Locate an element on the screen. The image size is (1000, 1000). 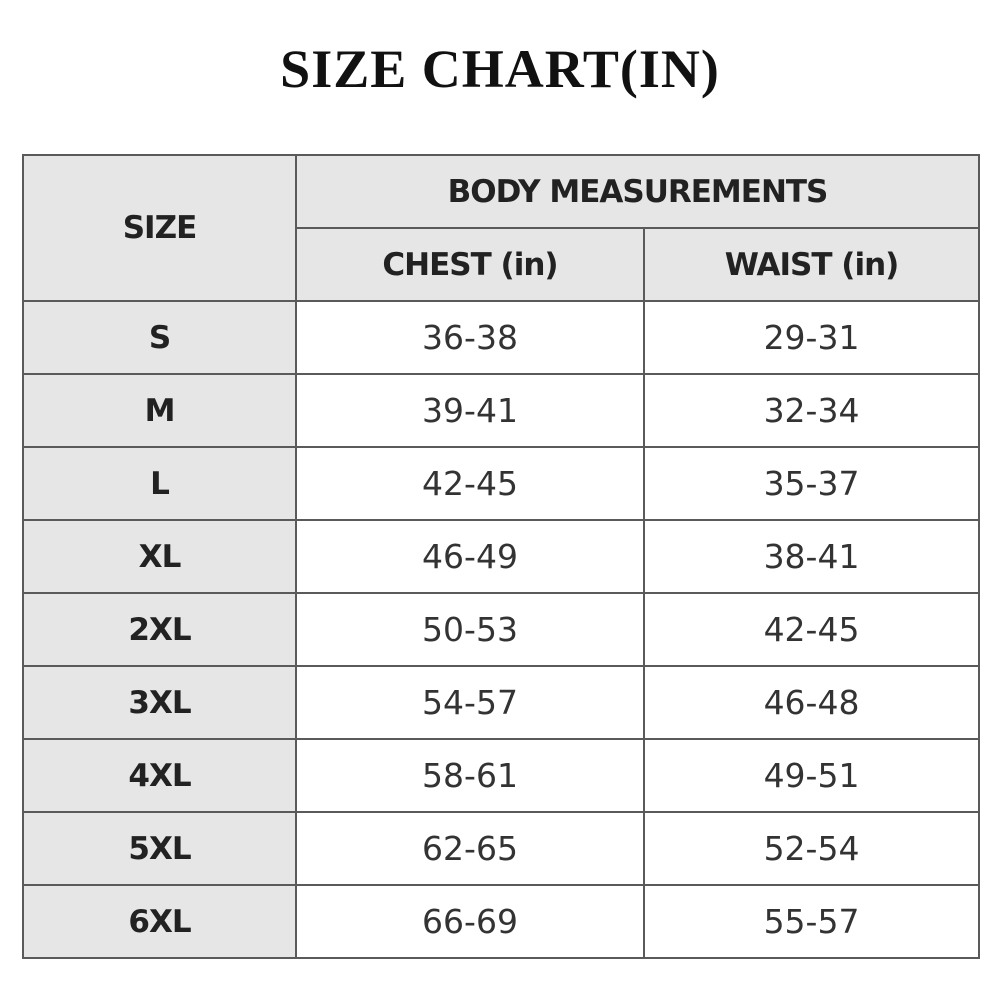
size-cell: XL is located at coordinates (159, 556).